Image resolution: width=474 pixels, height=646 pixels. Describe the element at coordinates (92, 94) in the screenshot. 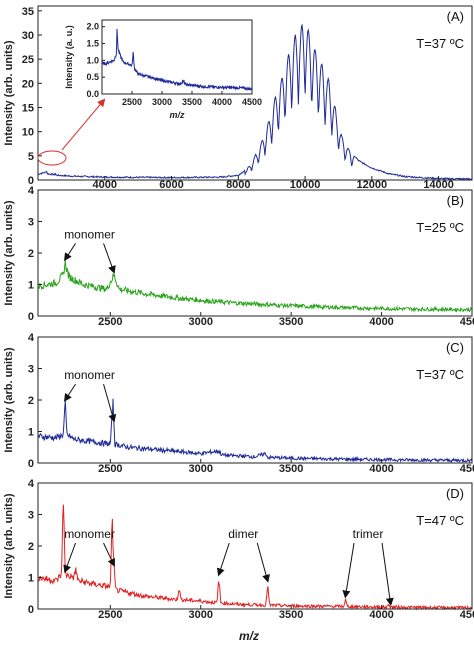

I see `inset-y-tick-label: 0.0` at that location.